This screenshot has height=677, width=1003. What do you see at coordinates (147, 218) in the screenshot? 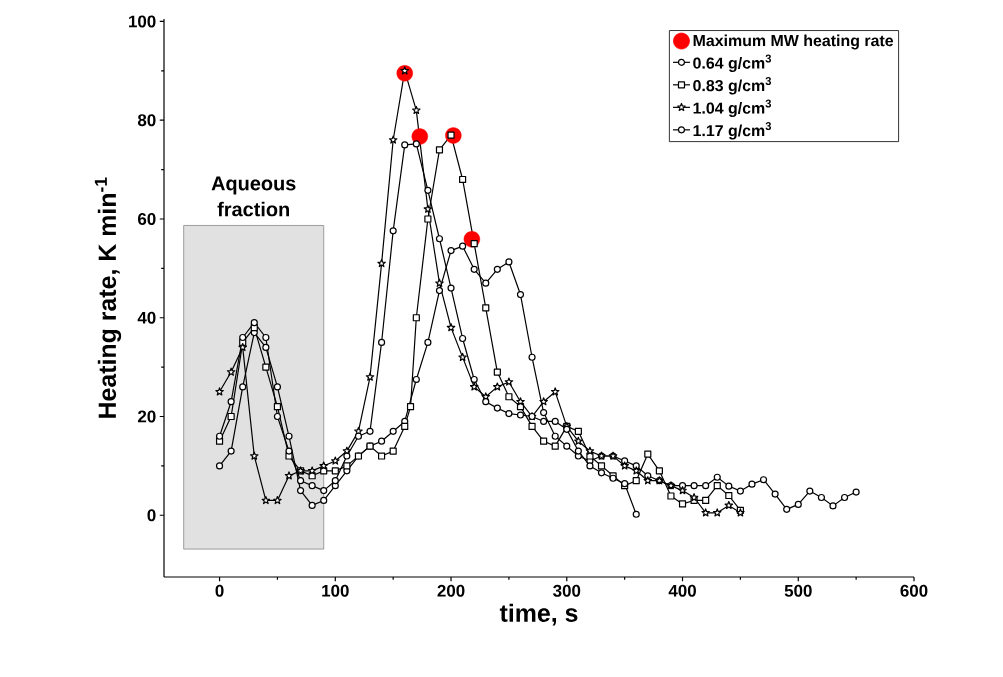
I see `y-tick-label: 60` at bounding box center [147, 218].